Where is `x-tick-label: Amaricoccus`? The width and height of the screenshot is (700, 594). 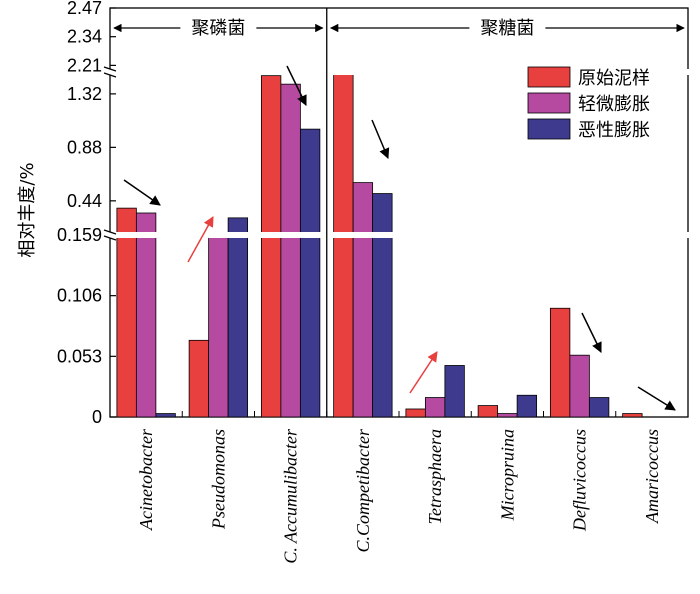 x-tick-label: Amaricoccus is located at coordinates (652, 476).